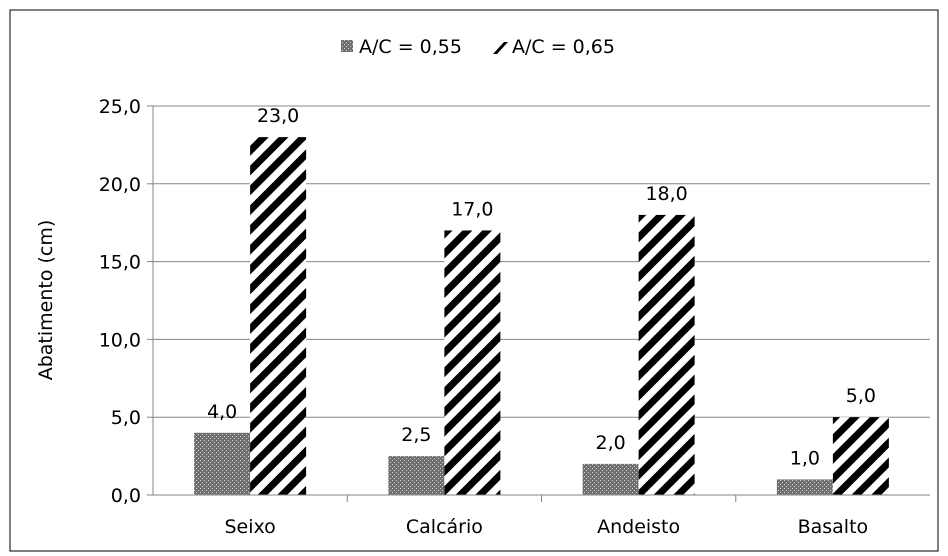 Image resolution: width=948 pixels, height=556 pixels. What do you see at coordinates (278, 116) in the screenshot?
I see `data-label: 23,0` at bounding box center [278, 116].